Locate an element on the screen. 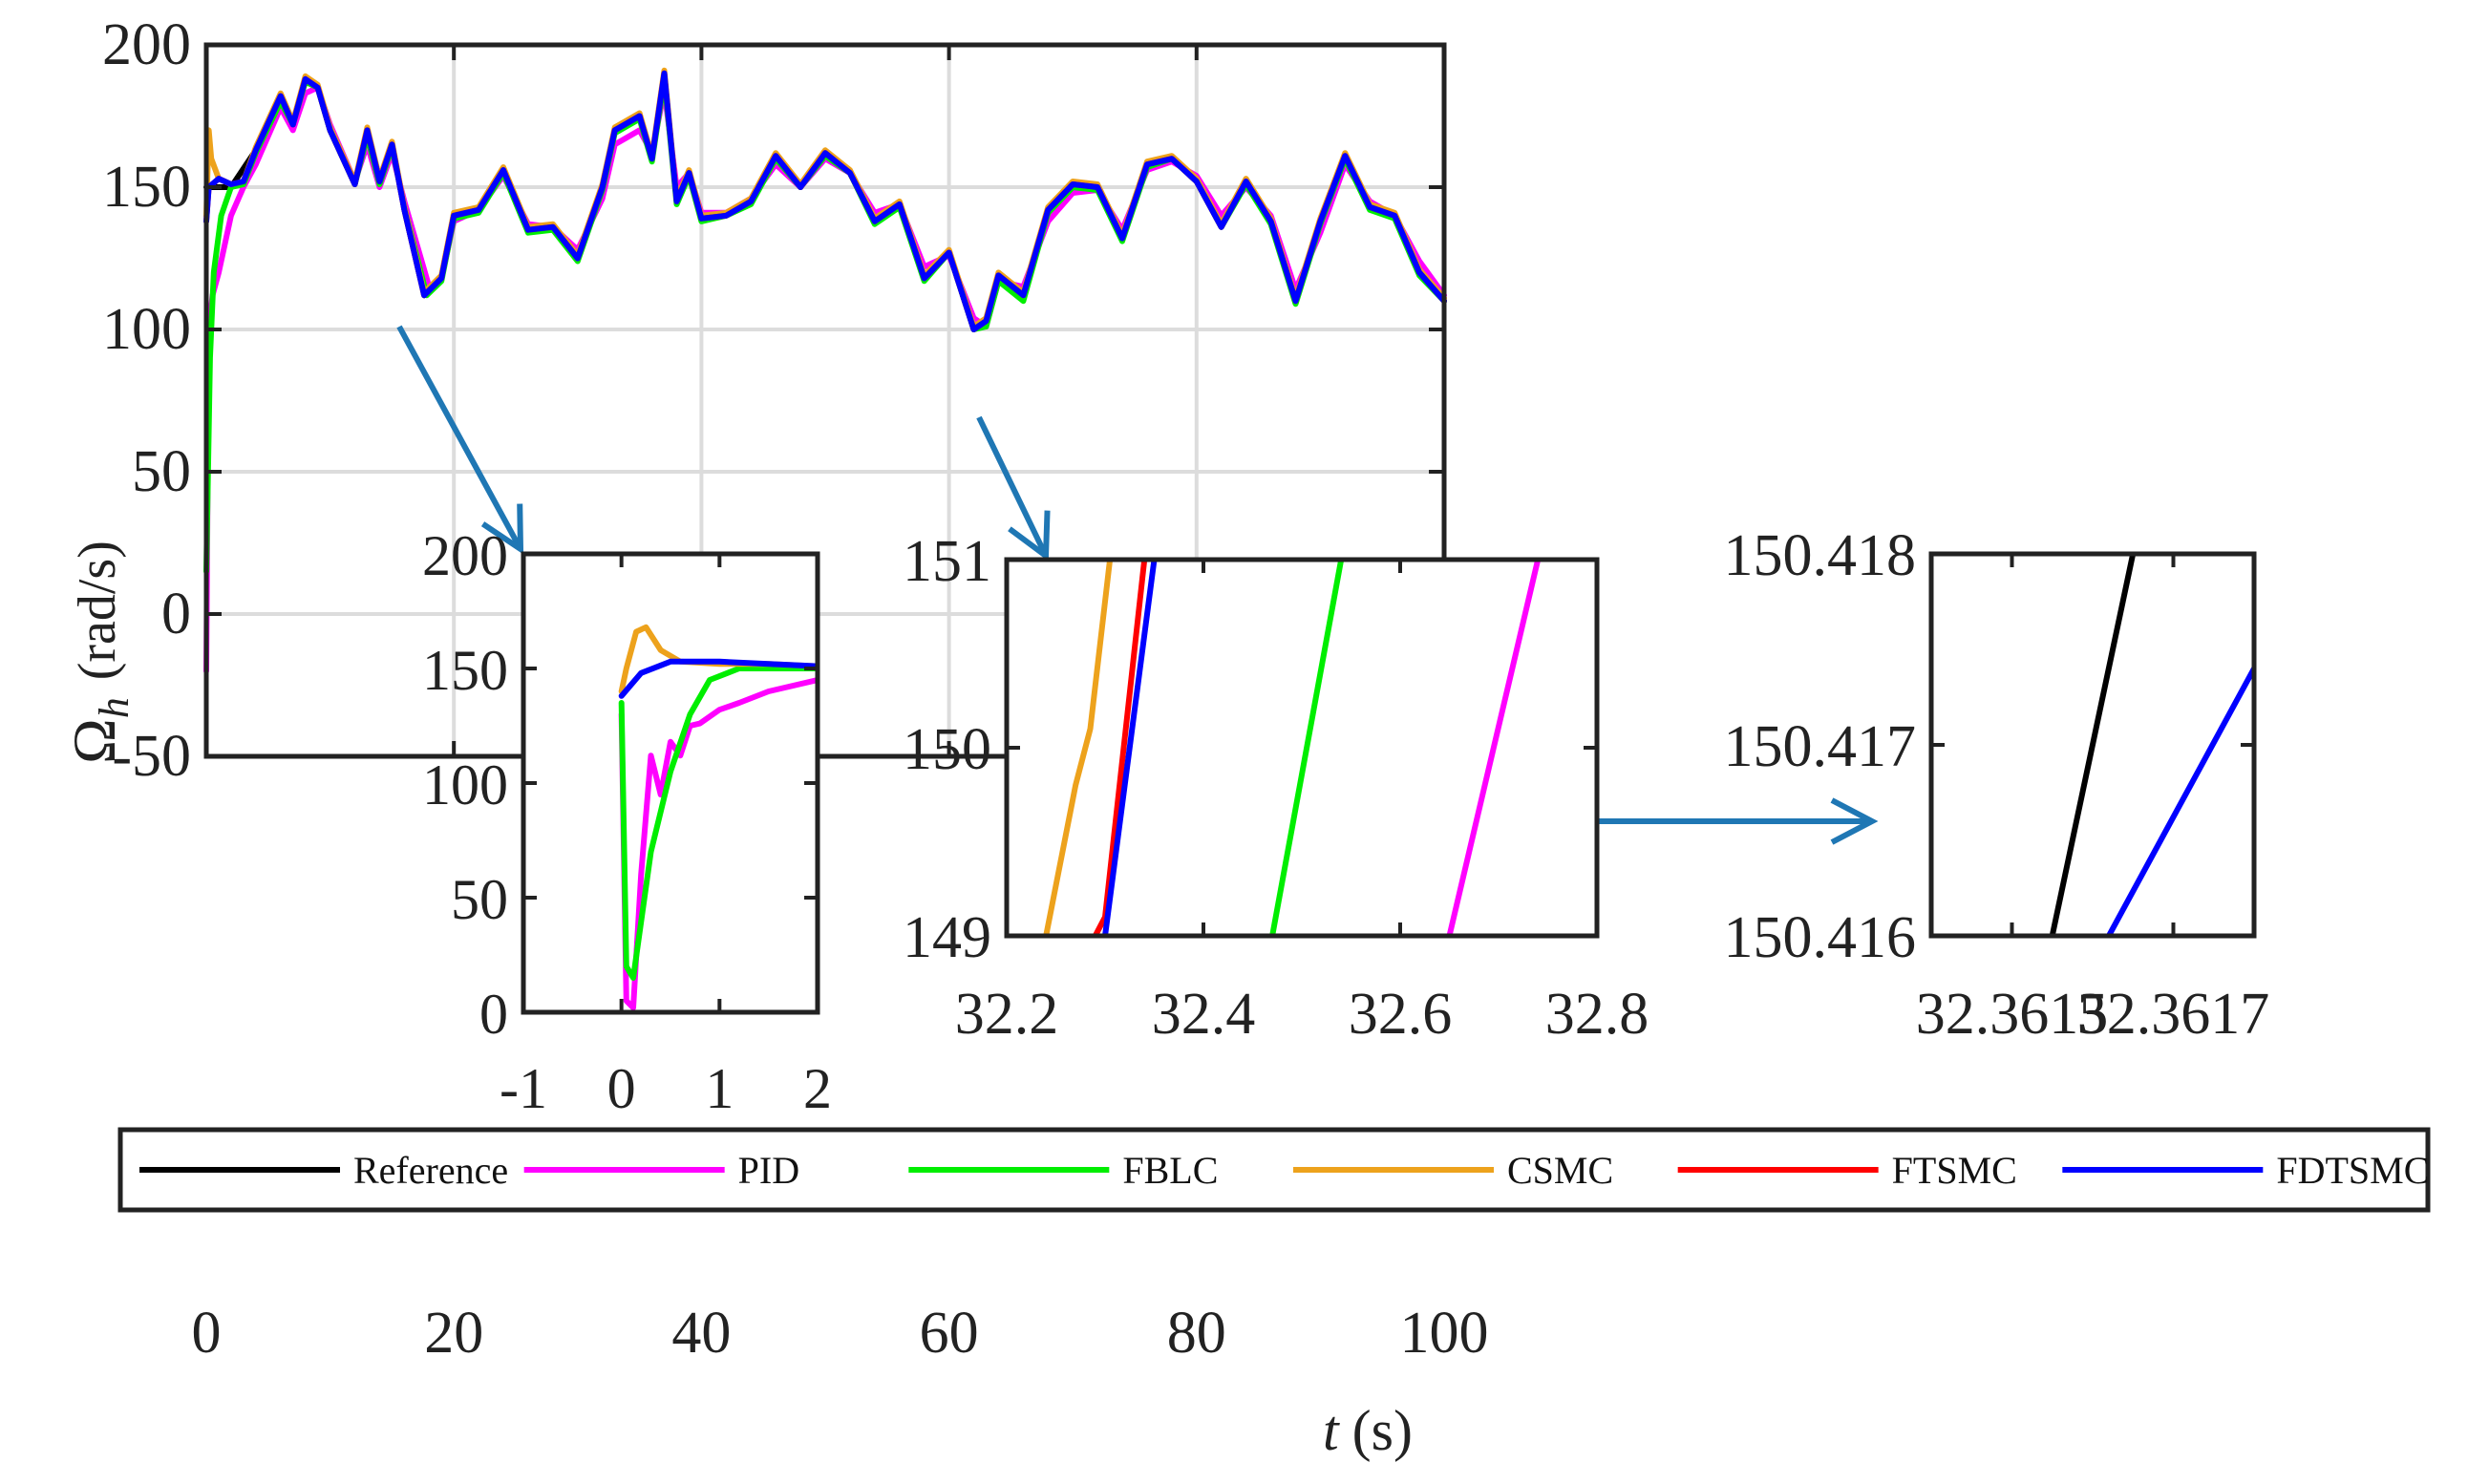 This screenshot has height=1484, width=2468. legend-label-ftsmc: FTSMC is located at coordinates (1955, 1171).